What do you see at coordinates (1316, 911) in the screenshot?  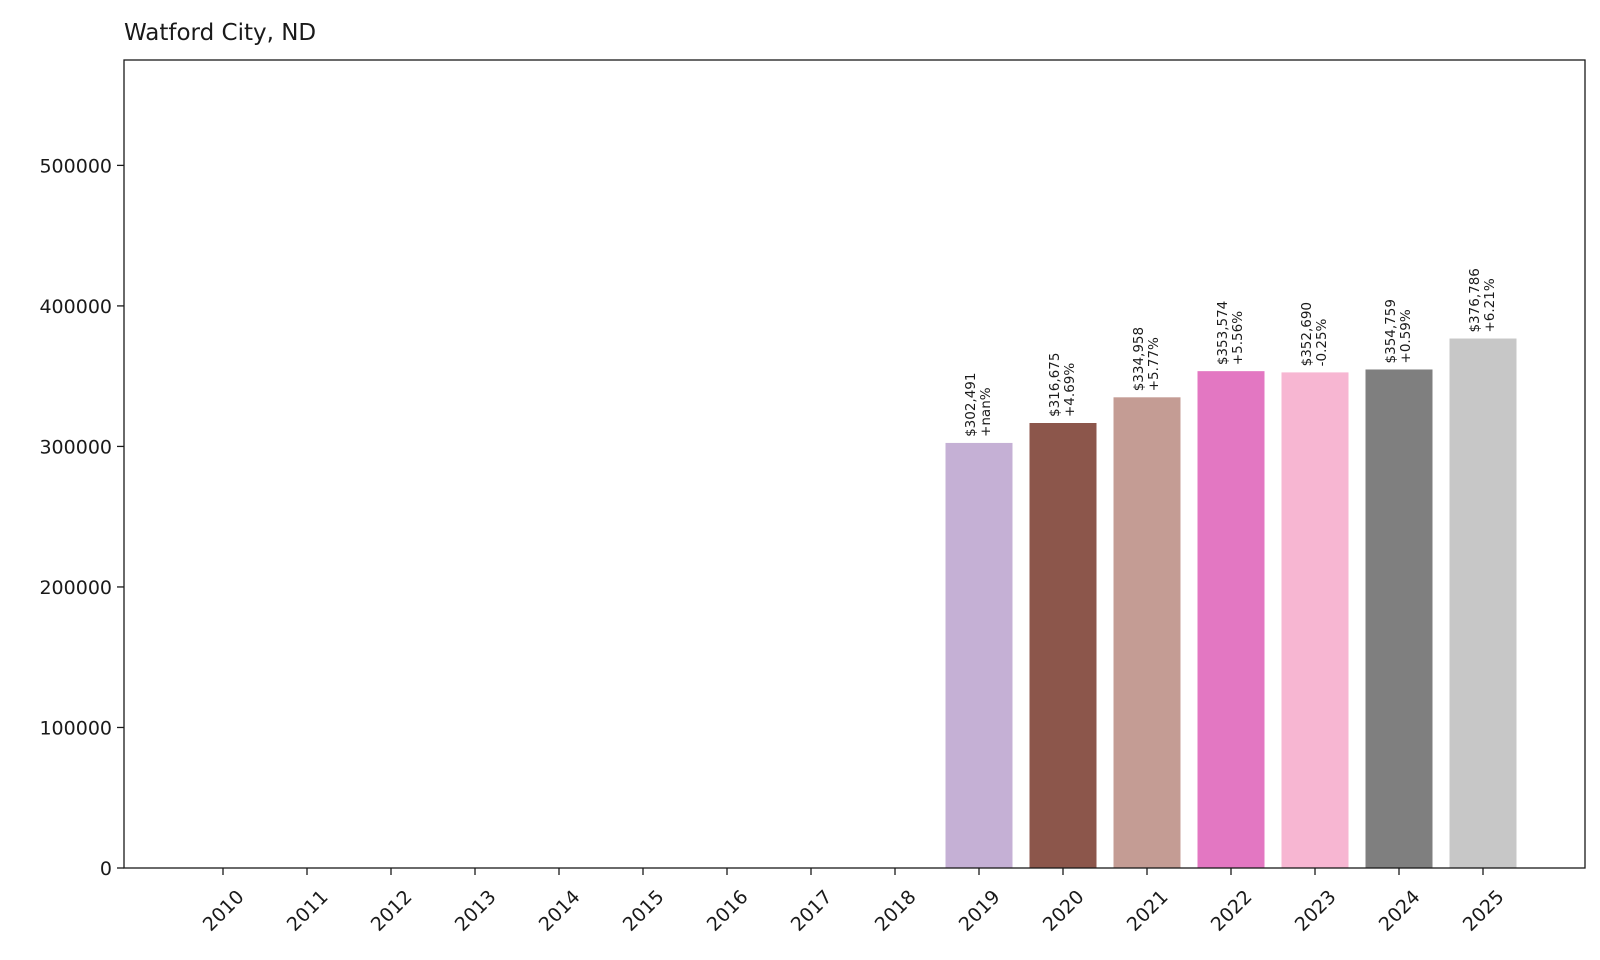 I see `x-tick-label-2023: 2023` at bounding box center [1316, 911].